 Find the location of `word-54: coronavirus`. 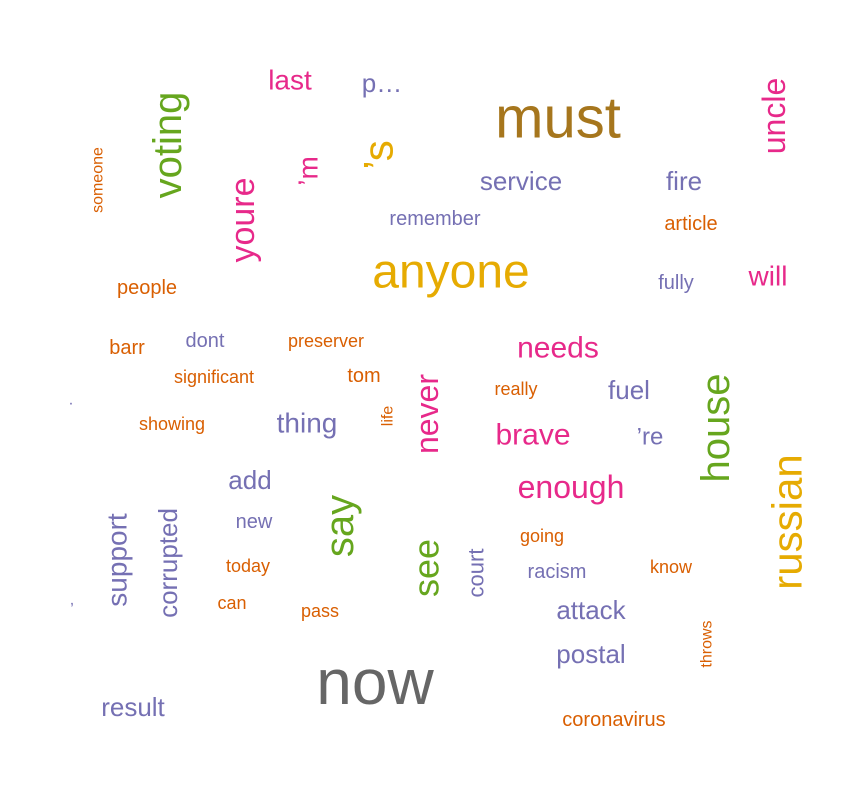

word-54: coronavirus is located at coordinates (613, 720).